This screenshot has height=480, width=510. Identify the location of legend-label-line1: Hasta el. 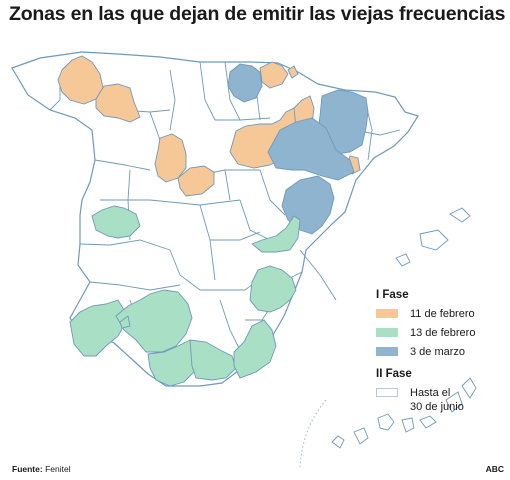
(430, 393).